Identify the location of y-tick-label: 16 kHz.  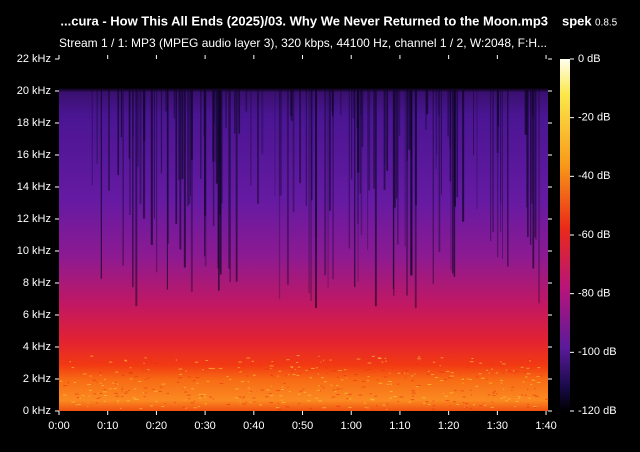
(34, 155).